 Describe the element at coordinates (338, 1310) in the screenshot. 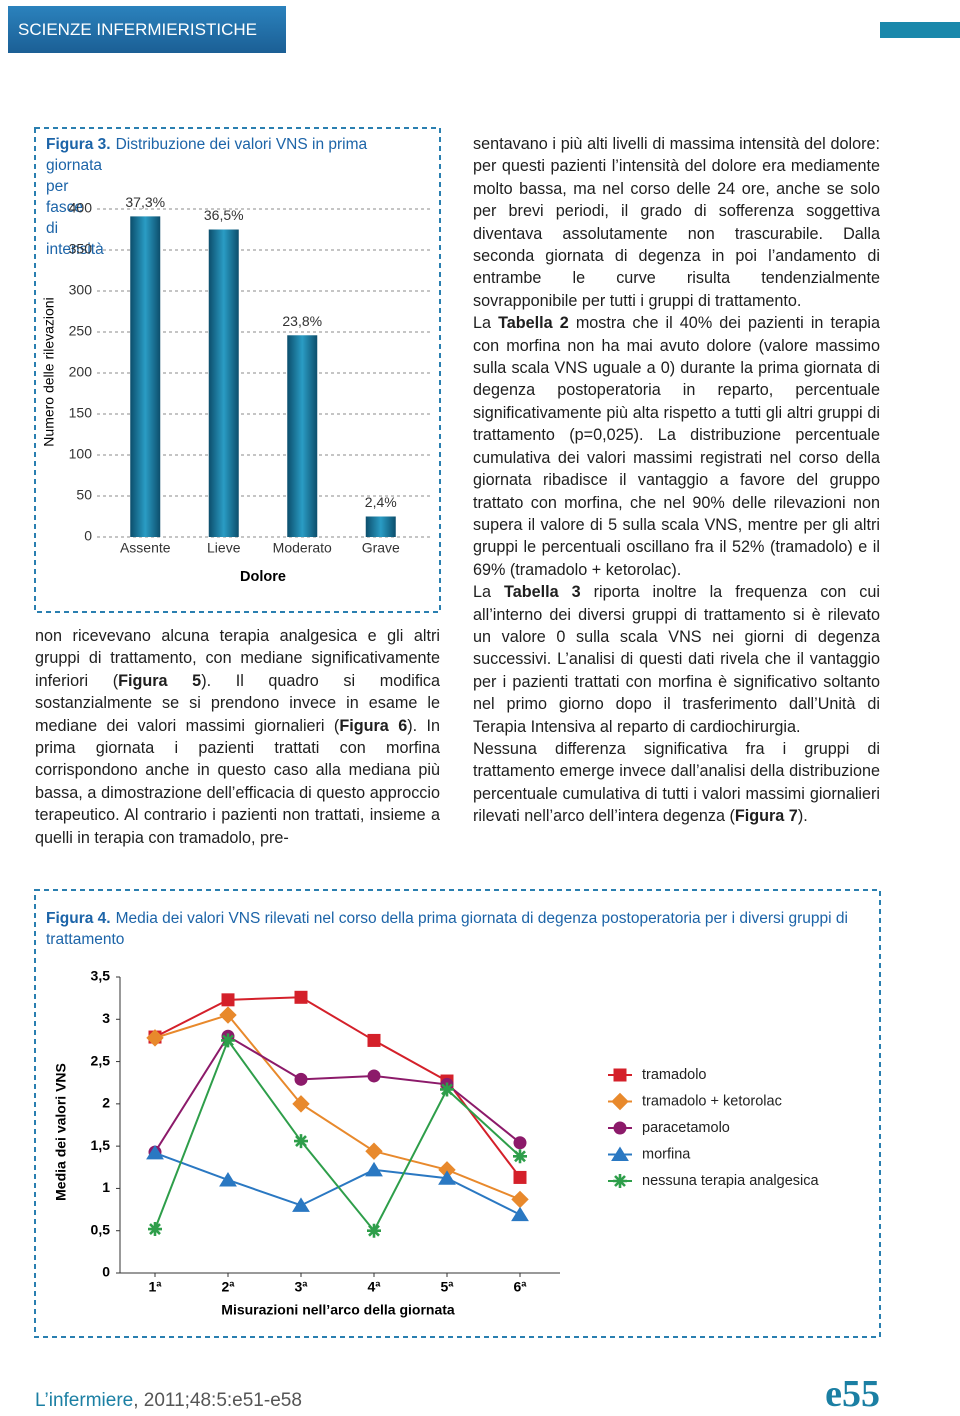

I see `x-axis-label: Misurazioni nell’arco della giornata` at that location.